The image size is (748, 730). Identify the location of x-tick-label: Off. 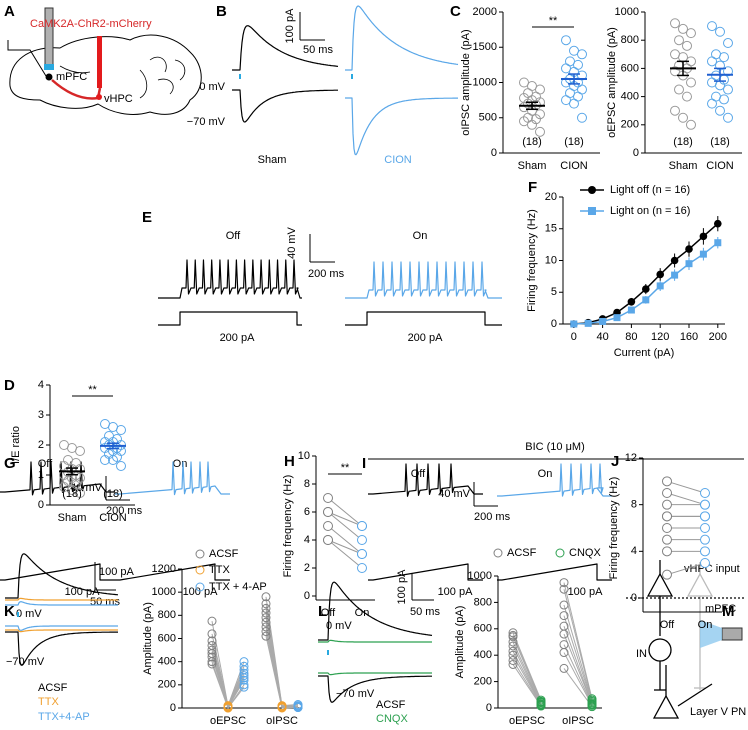
(328, 613).